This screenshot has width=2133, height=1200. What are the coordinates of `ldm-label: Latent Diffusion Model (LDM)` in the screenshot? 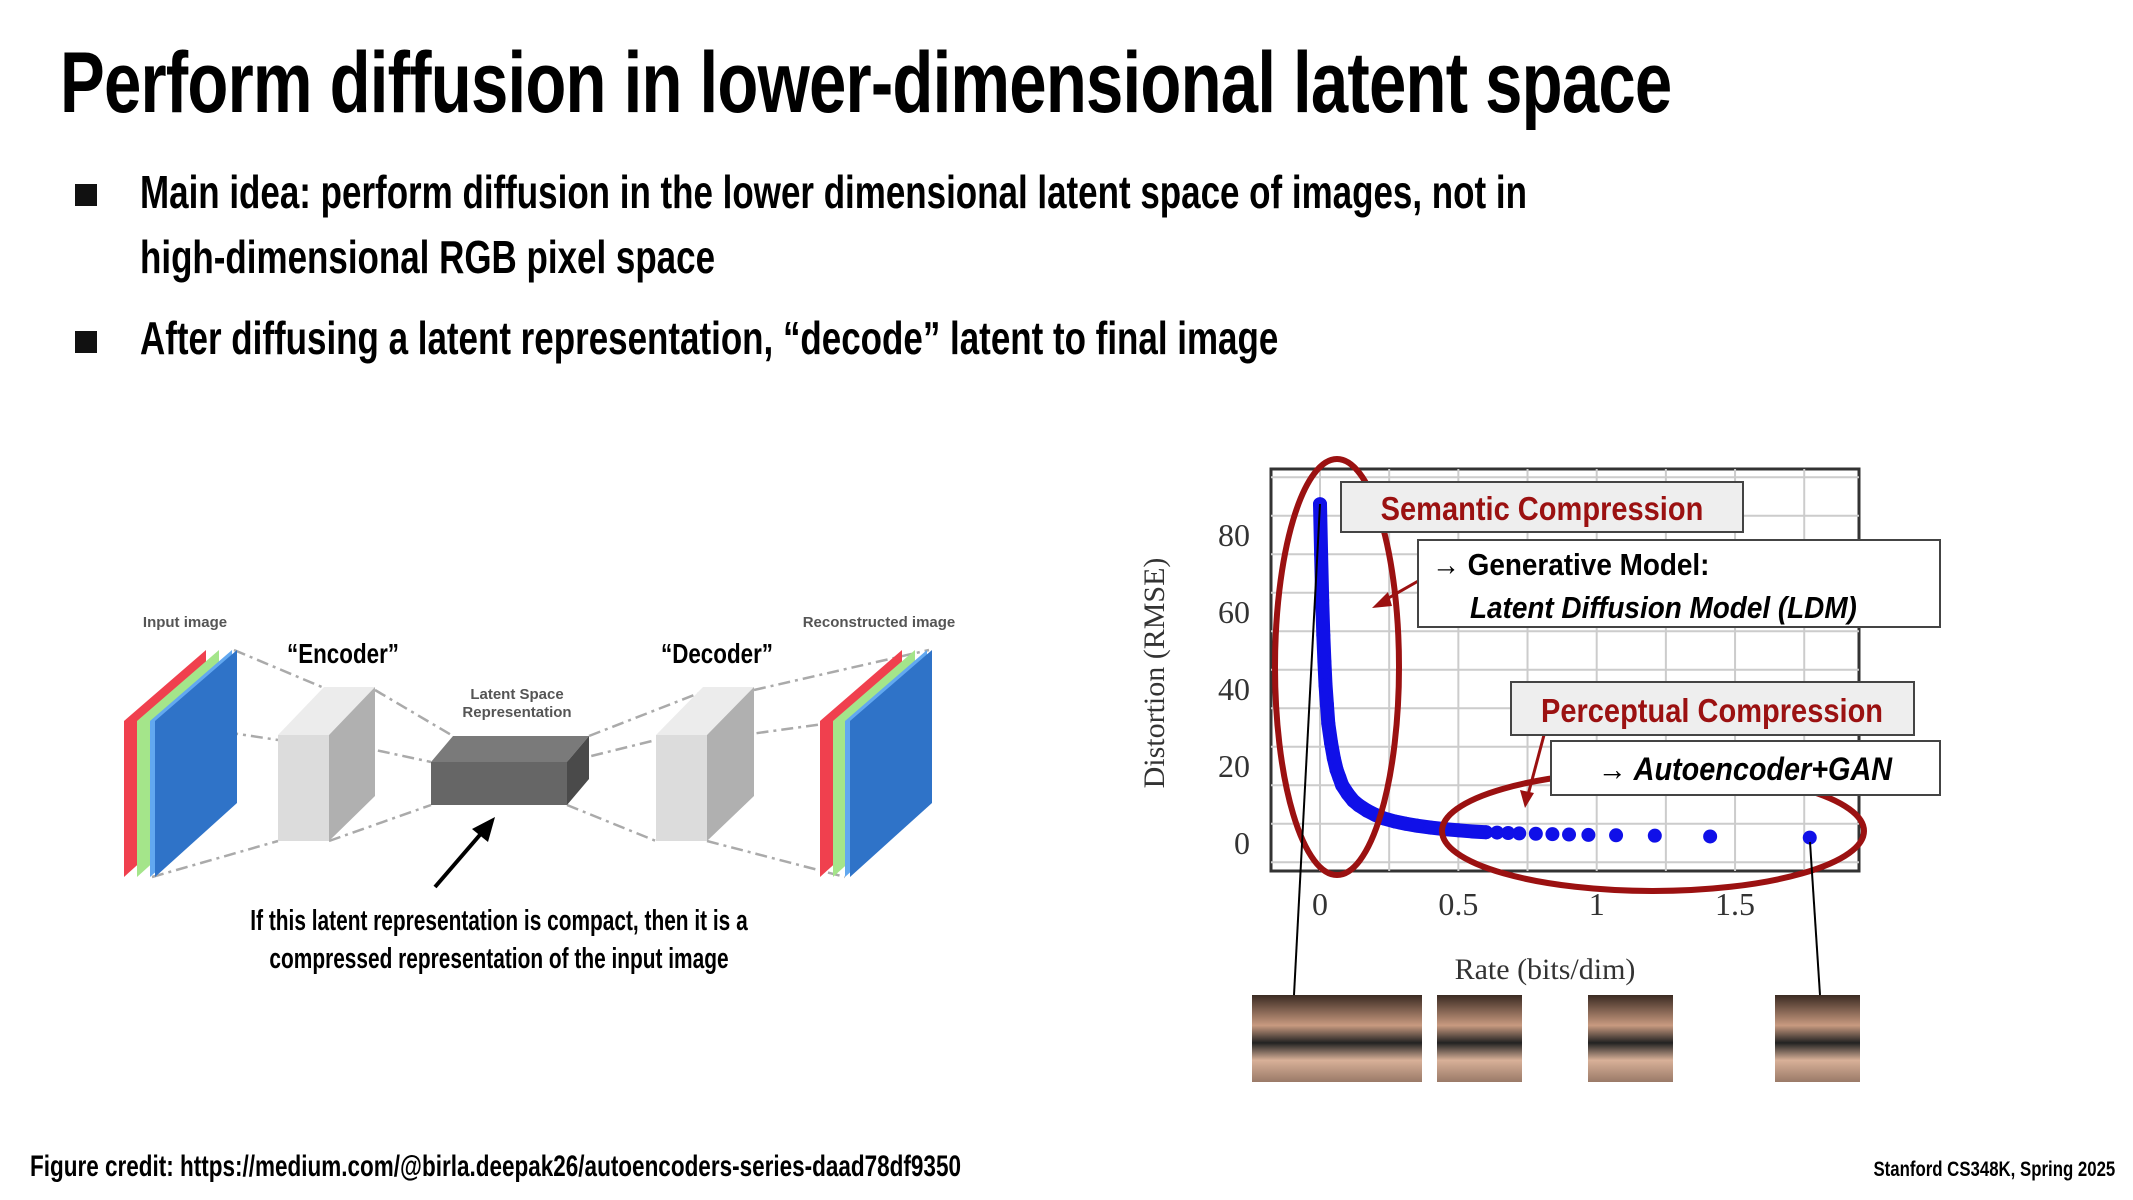 It's located at (1663, 608).